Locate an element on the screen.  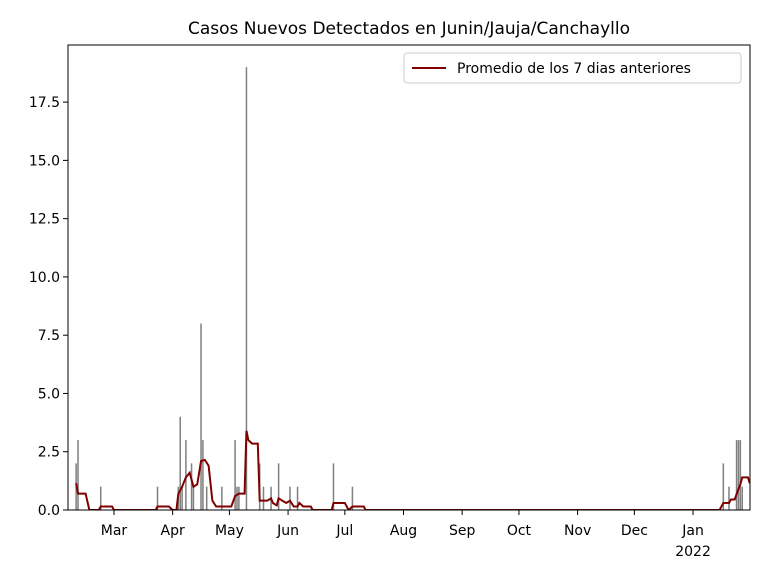
y-tick-label: 10.0 is located at coordinates (44, 278).